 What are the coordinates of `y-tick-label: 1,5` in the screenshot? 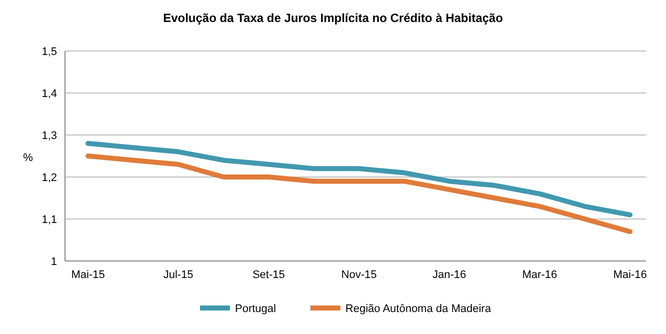 It's located at (49, 52).